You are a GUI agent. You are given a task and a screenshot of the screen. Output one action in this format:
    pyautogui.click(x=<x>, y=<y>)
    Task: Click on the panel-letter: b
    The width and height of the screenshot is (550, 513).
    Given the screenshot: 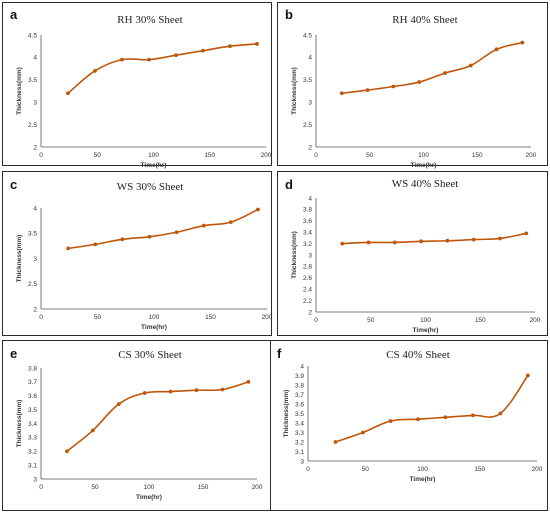 What is the action you would take?
    pyautogui.click(x=289, y=14)
    